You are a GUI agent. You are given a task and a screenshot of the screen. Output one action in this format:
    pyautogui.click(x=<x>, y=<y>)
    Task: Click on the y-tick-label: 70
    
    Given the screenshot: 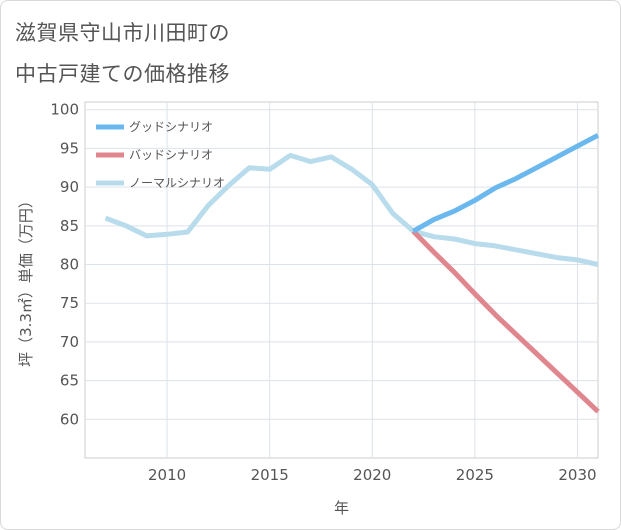 What is the action you would take?
    pyautogui.click(x=69, y=342)
    